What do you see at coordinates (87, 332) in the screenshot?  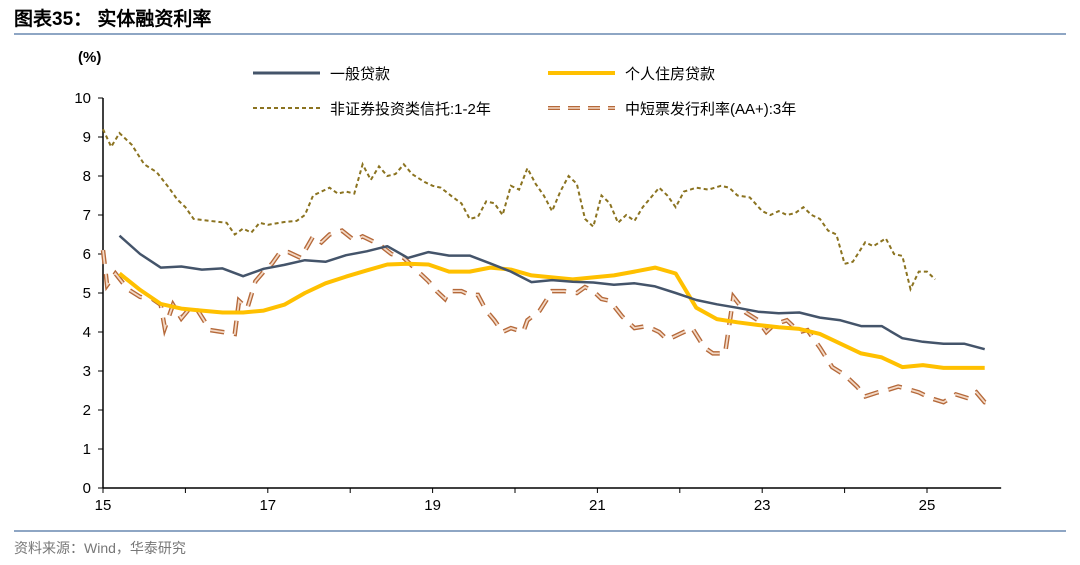 I see `y-tick-label: 4` at bounding box center [87, 332].